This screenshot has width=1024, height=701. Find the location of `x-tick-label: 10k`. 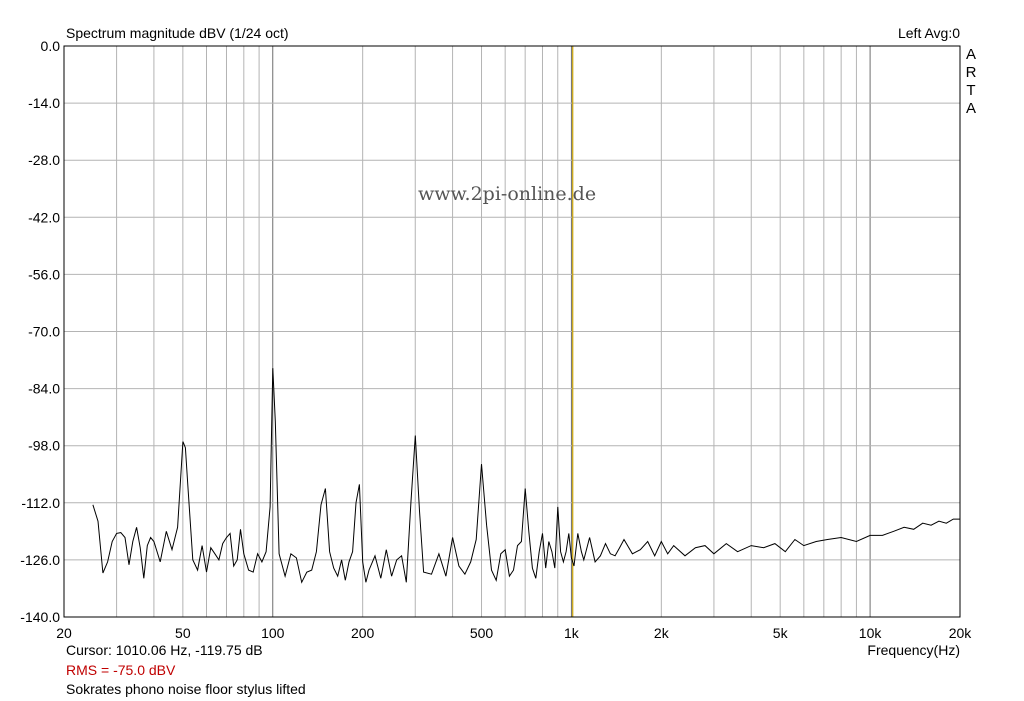

x-tick-label: 10k is located at coordinates (871, 633).